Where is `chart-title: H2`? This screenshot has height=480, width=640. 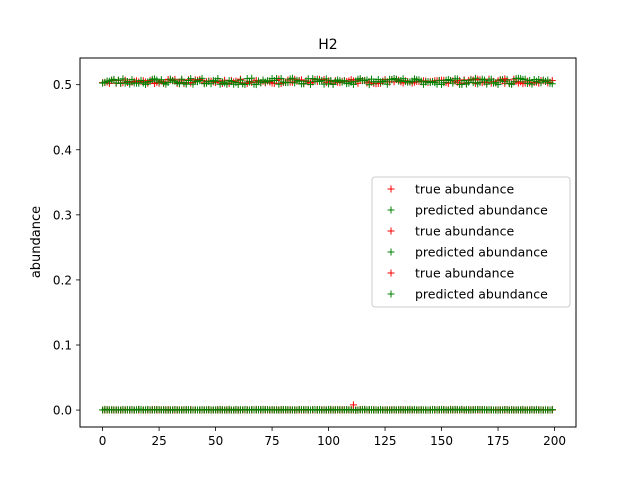 chart-title: H2 is located at coordinates (327, 45).